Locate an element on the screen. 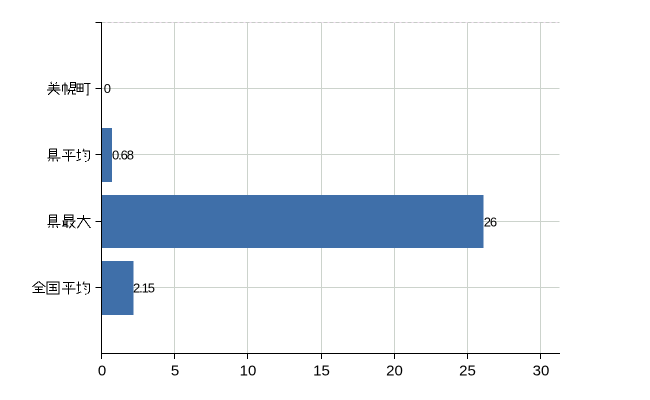 The image size is (650, 400). svg-text: 30 is located at coordinates (541, 371).